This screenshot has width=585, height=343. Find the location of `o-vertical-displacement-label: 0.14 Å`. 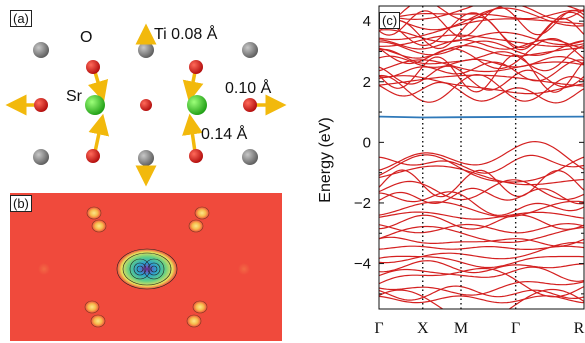

o-vertical-displacement-label: 0.14 Å is located at coordinates (224, 134).